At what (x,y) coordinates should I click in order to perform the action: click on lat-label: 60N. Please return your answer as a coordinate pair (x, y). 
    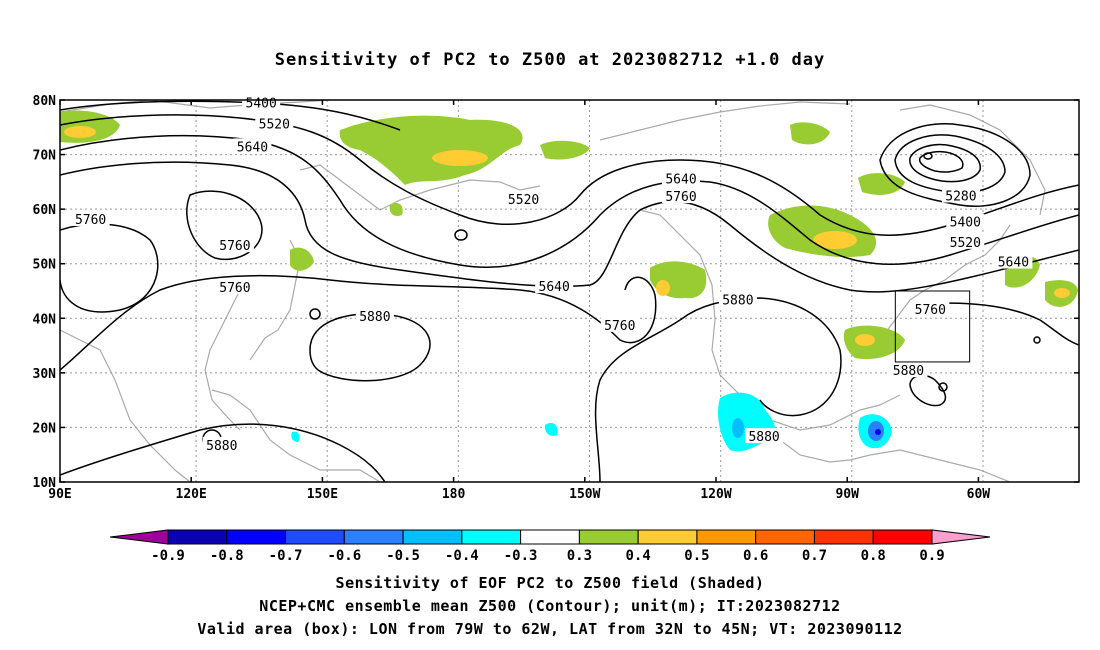
    Looking at the image, I should click on (45, 210).